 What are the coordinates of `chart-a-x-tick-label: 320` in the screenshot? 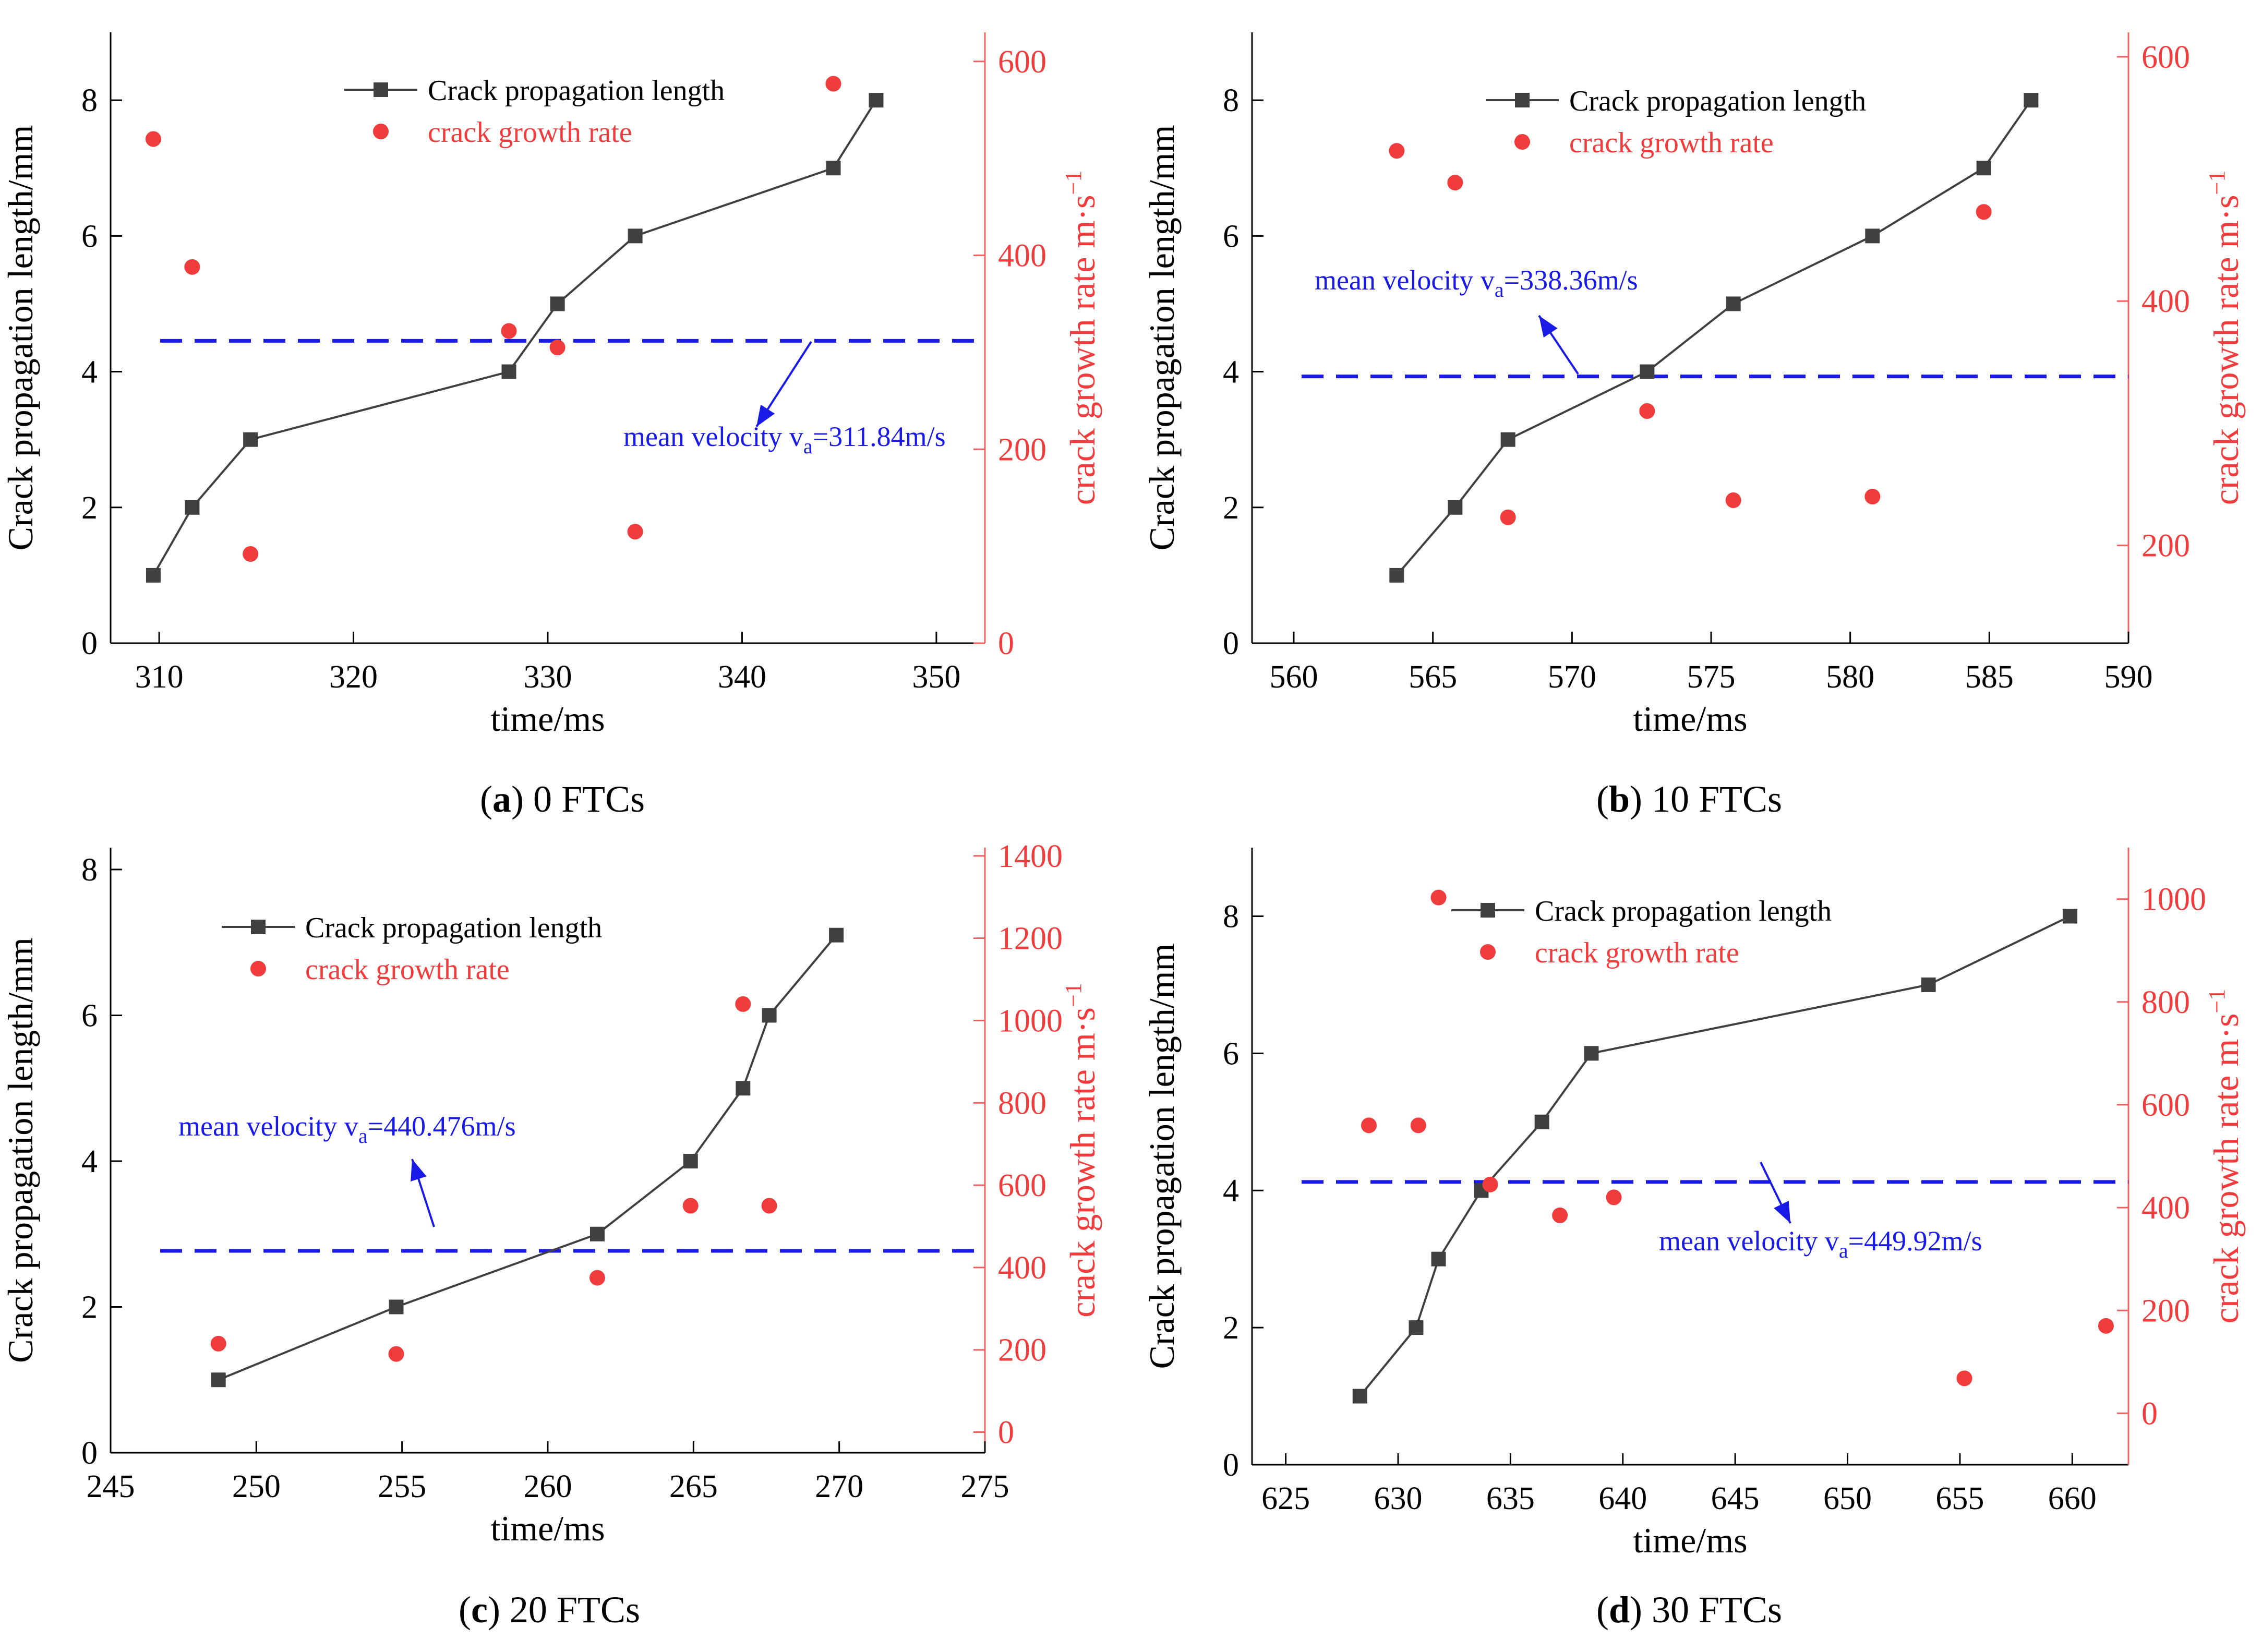 It's located at (353, 677).